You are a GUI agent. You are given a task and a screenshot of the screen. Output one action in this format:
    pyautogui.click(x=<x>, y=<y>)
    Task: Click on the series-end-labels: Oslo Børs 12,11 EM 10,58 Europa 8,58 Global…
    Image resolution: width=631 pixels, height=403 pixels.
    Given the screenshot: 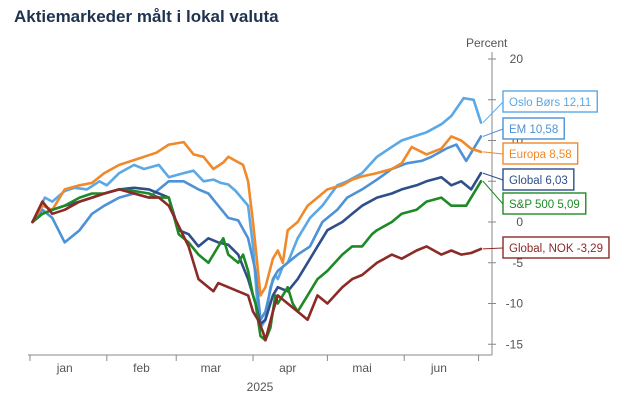 What is the action you would take?
    pyautogui.click(x=546, y=174)
    